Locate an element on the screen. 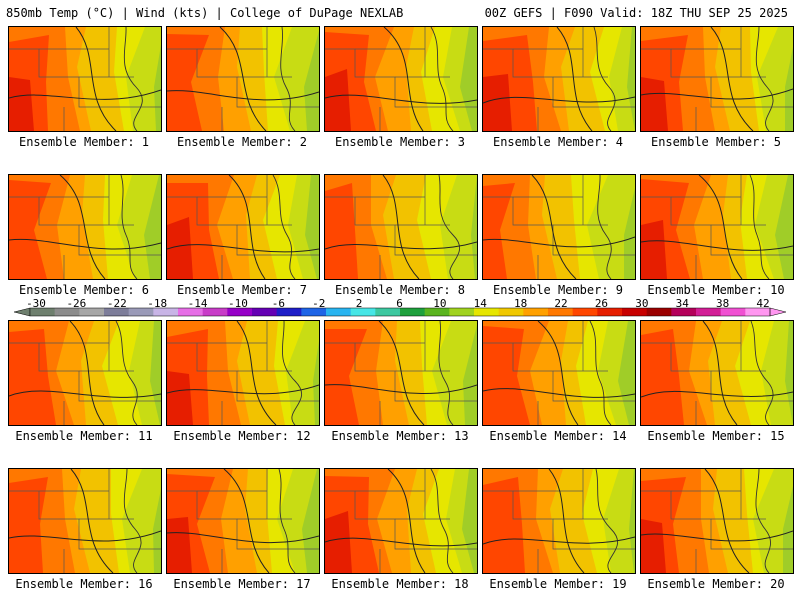 Image resolution: width=800 pixels, height=600 pixels. ensemble-member-label: Ensemble Member: 17 is located at coordinates (242, 584).